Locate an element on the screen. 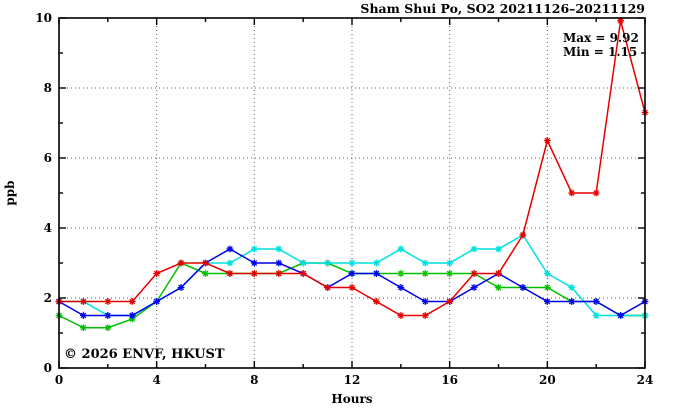 This screenshot has width=674, height=409. x-tick-label: 4 is located at coordinates (156, 380).